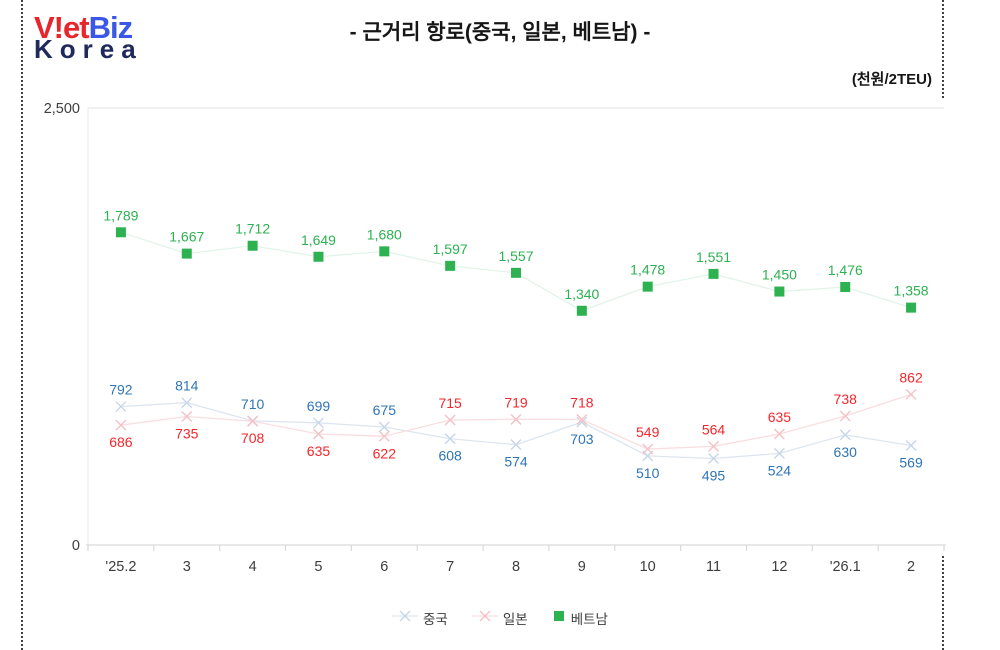 This screenshot has width=1000, height=650. I want to click on unit-label: (천원/2TEU), so click(891, 79).